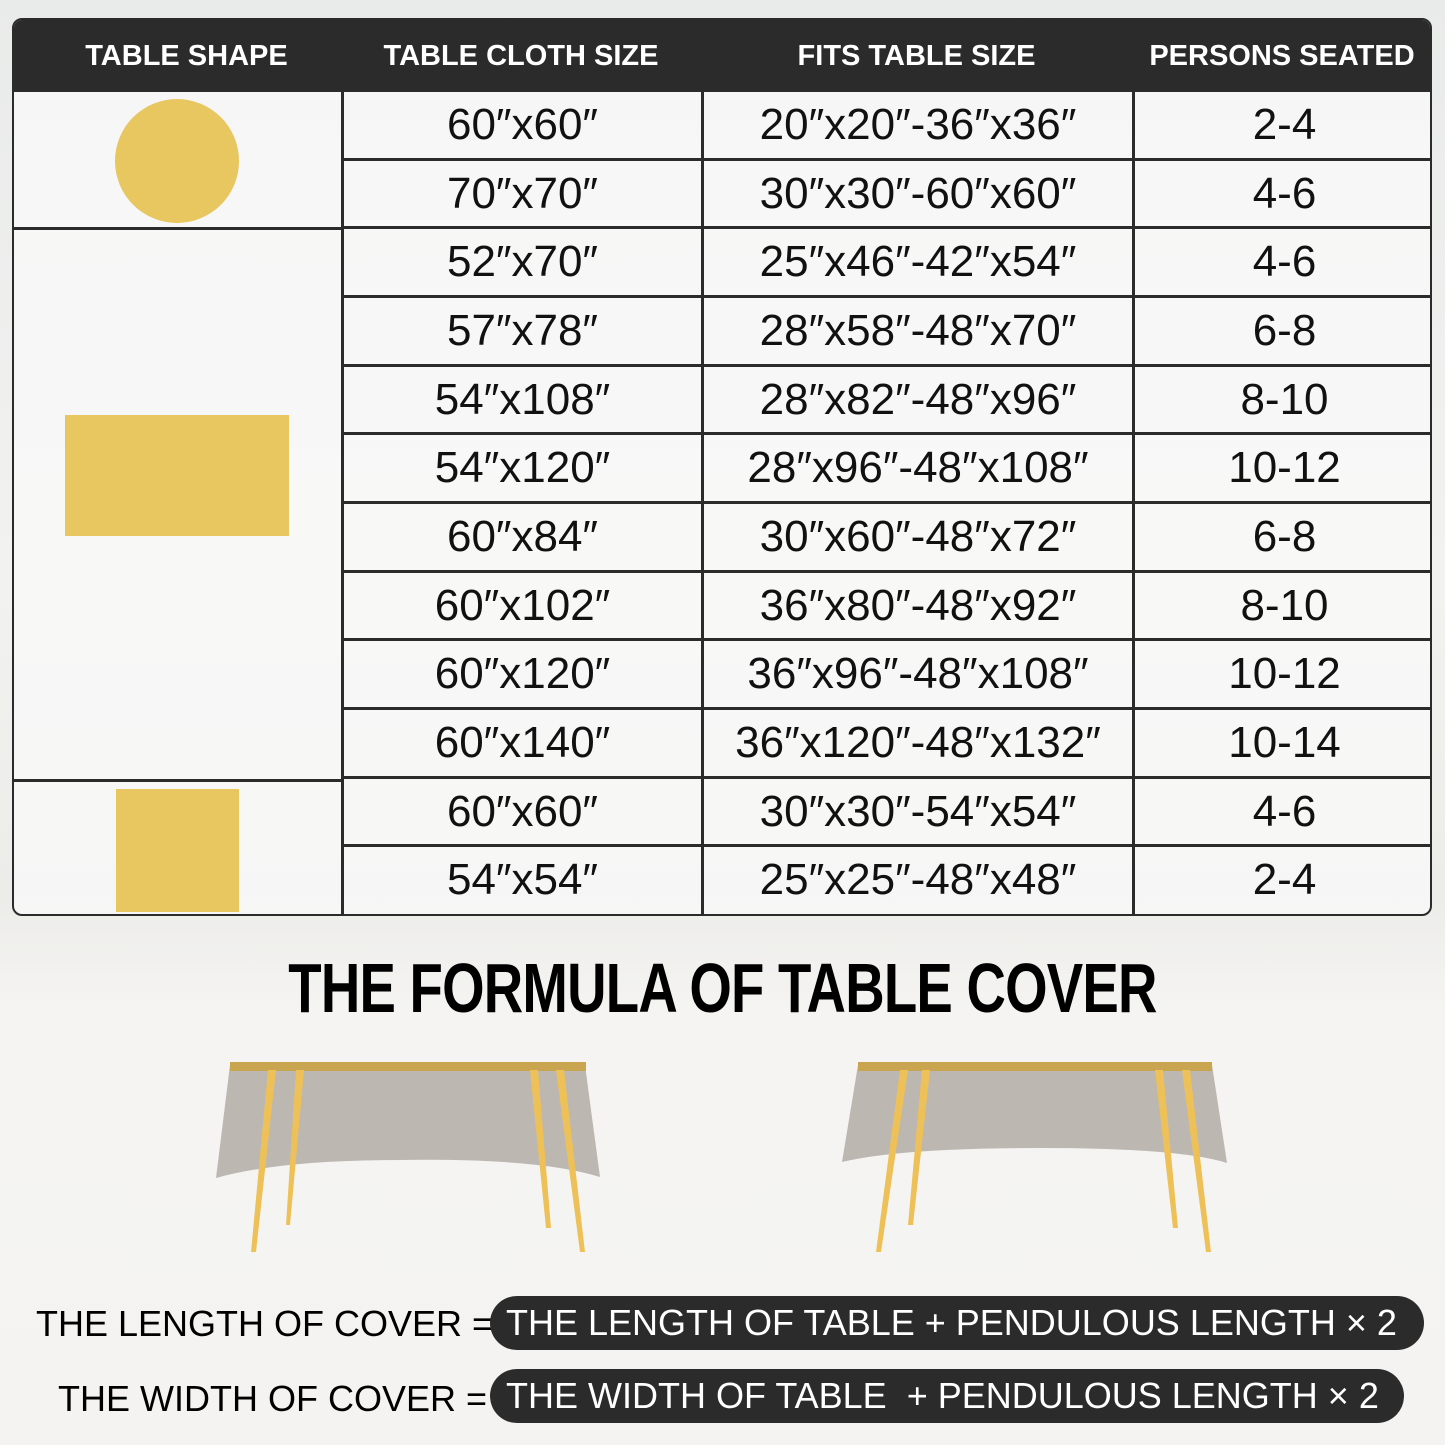  What do you see at coordinates (408, 1157) in the screenshot?
I see `table-illustration-length` at bounding box center [408, 1157].